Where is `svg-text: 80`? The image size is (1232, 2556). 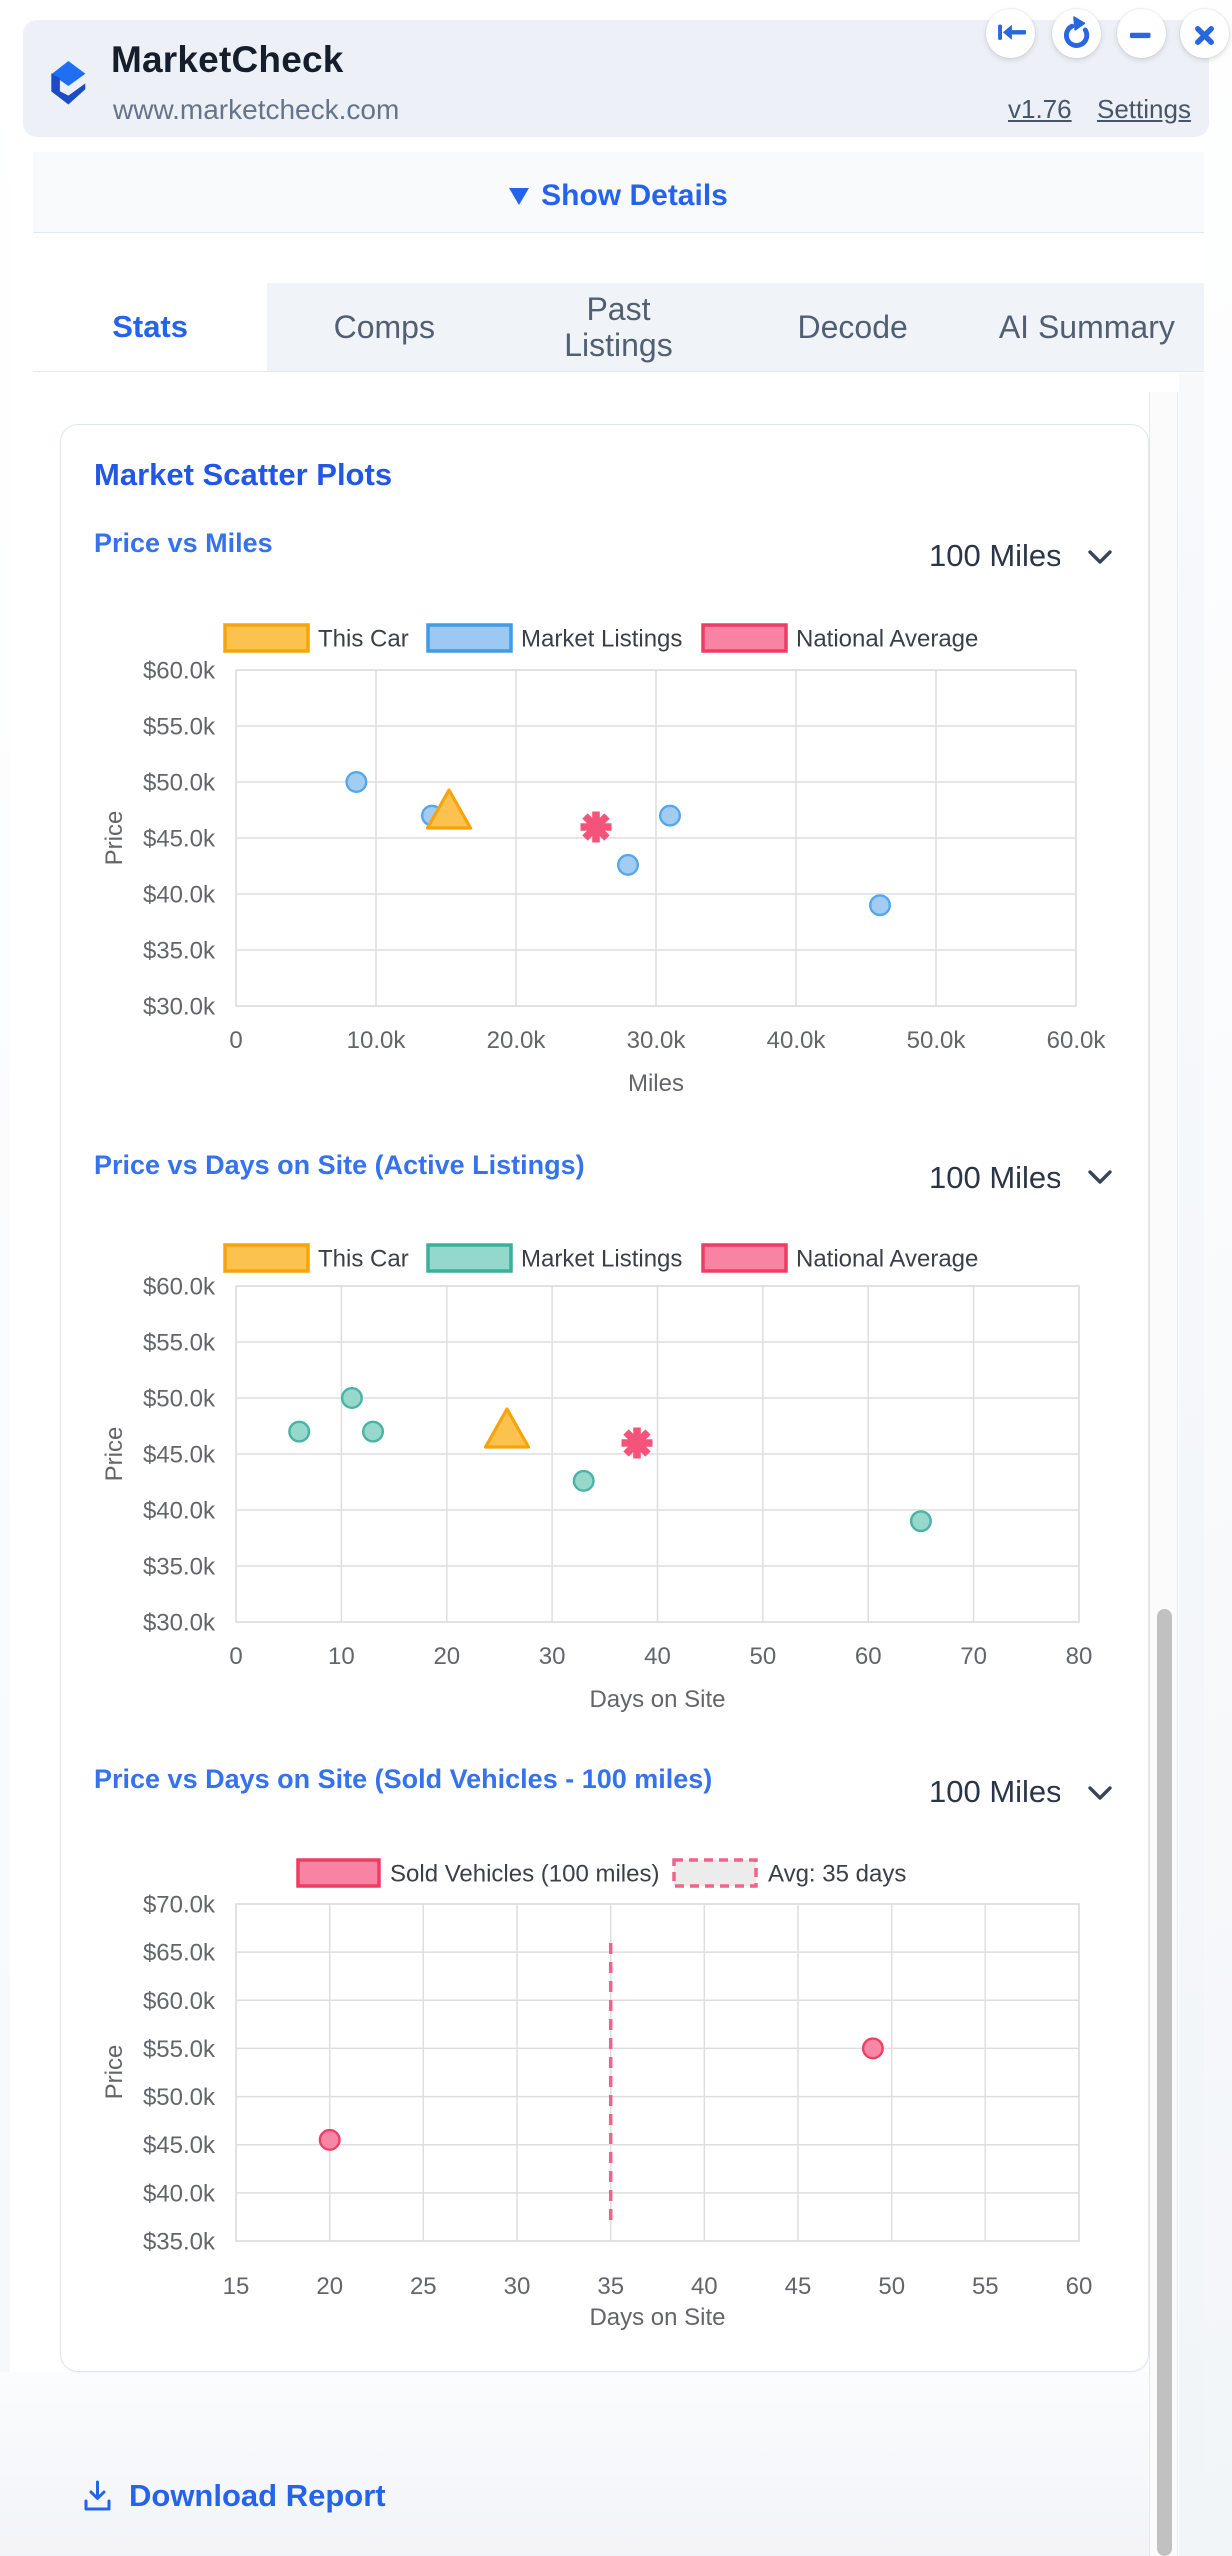 svg-text: 80 is located at coordinates (1079, 1656).